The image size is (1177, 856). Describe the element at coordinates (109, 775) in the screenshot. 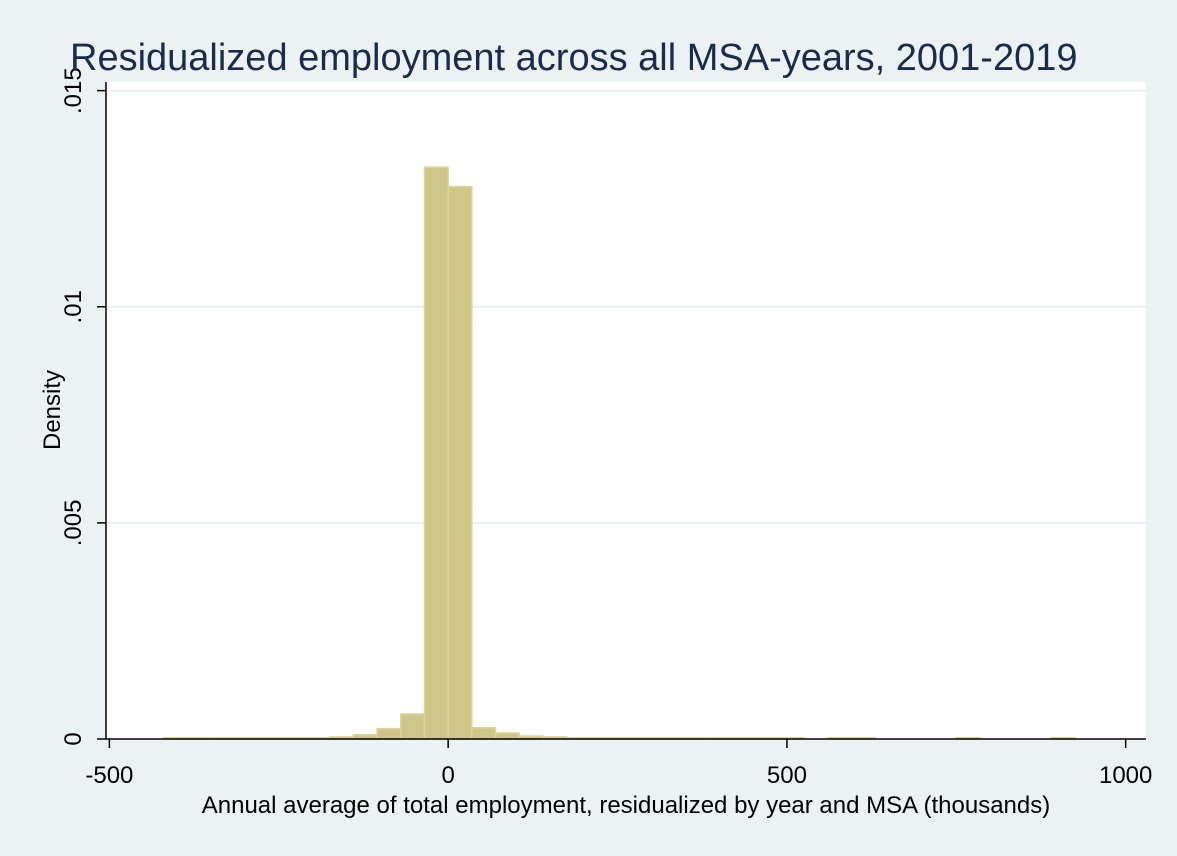

I see `x-tick-label-0: -500` at that location.